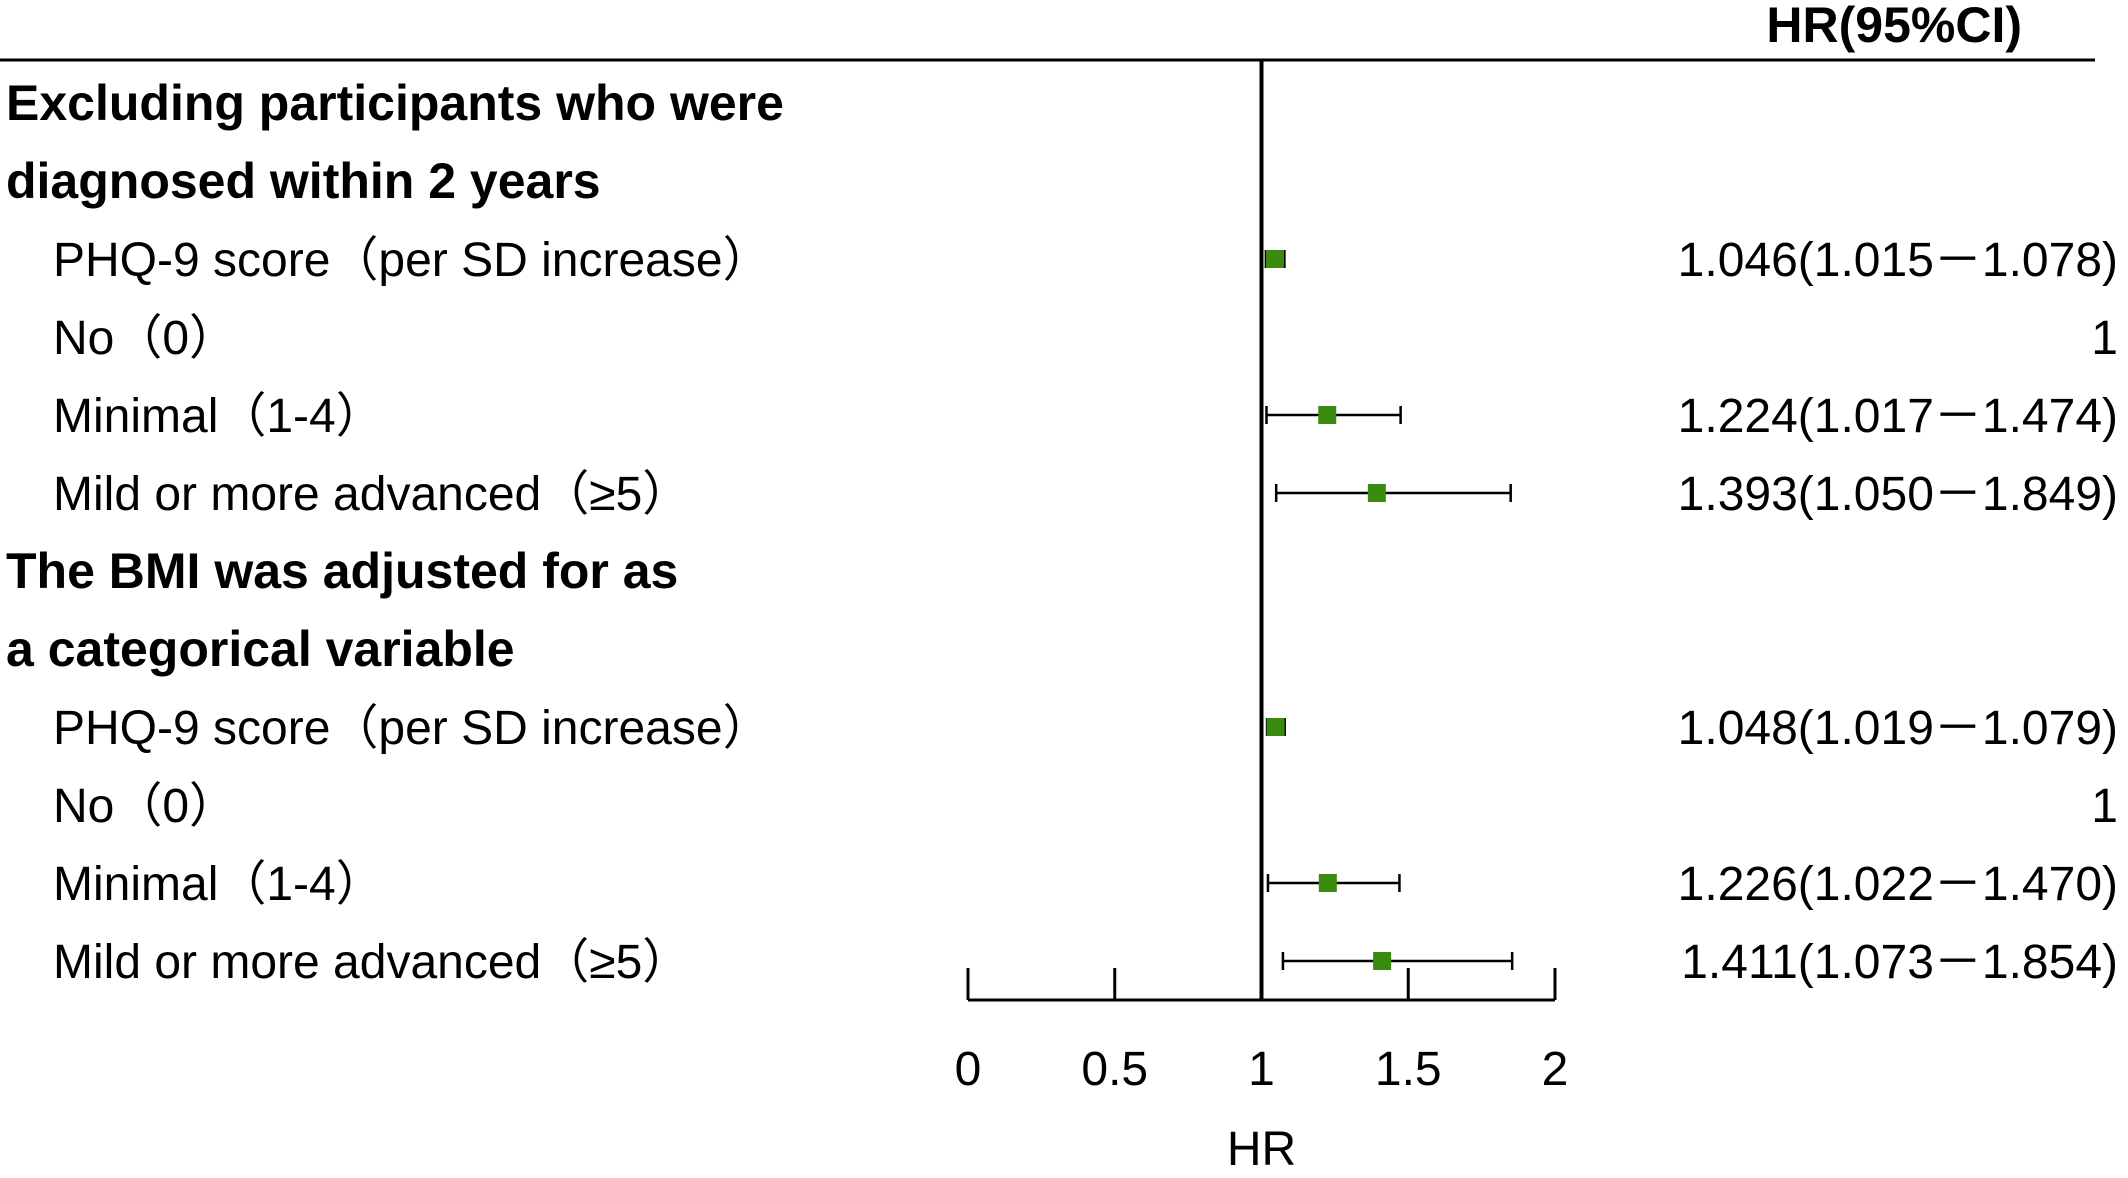 Image resolution: width=2128 pixels, height=1178 pixels. I want to click on hr-ci-value: 1.224(1.017－1.474), so click(1898, 416).